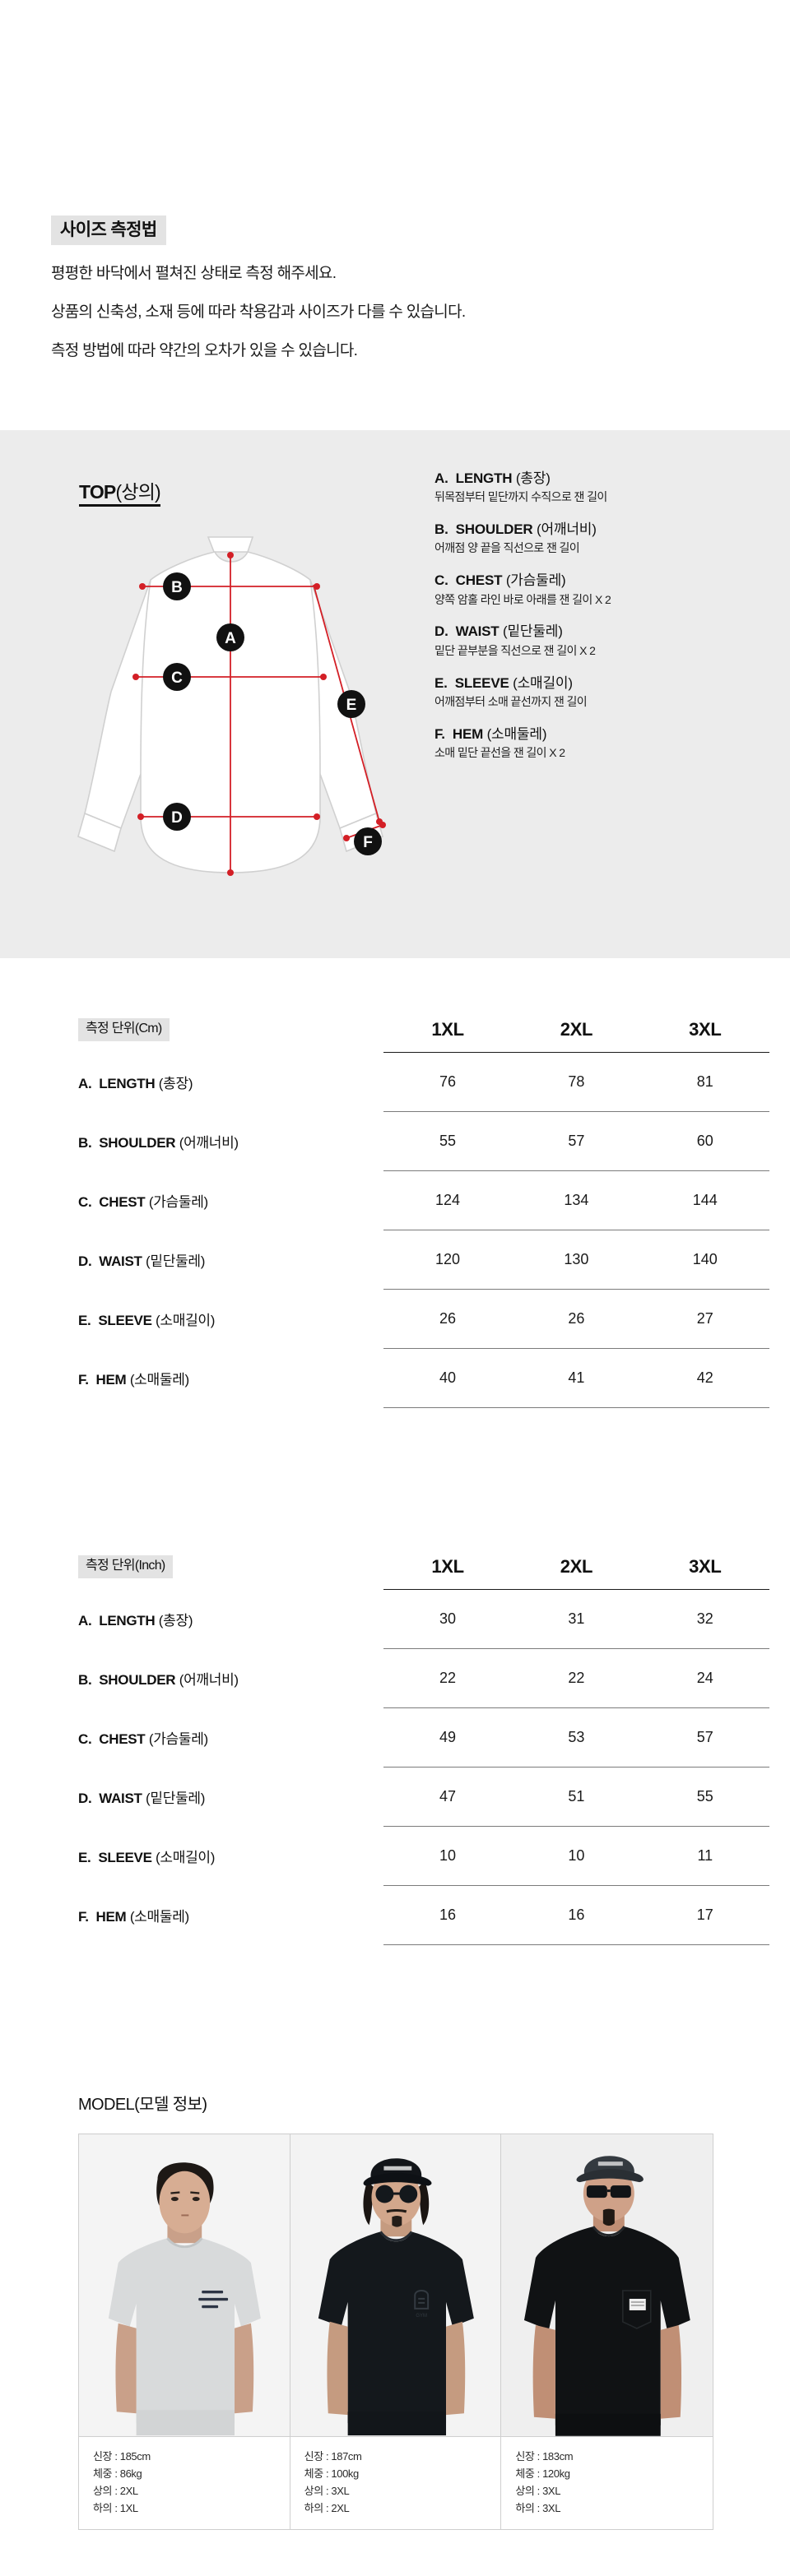 This screenshot has width=790, height=2576. Describe the element at coordinates (176, 1798) in the screenshot. I see `row-name-kr: (밑단둘레)` at that location.